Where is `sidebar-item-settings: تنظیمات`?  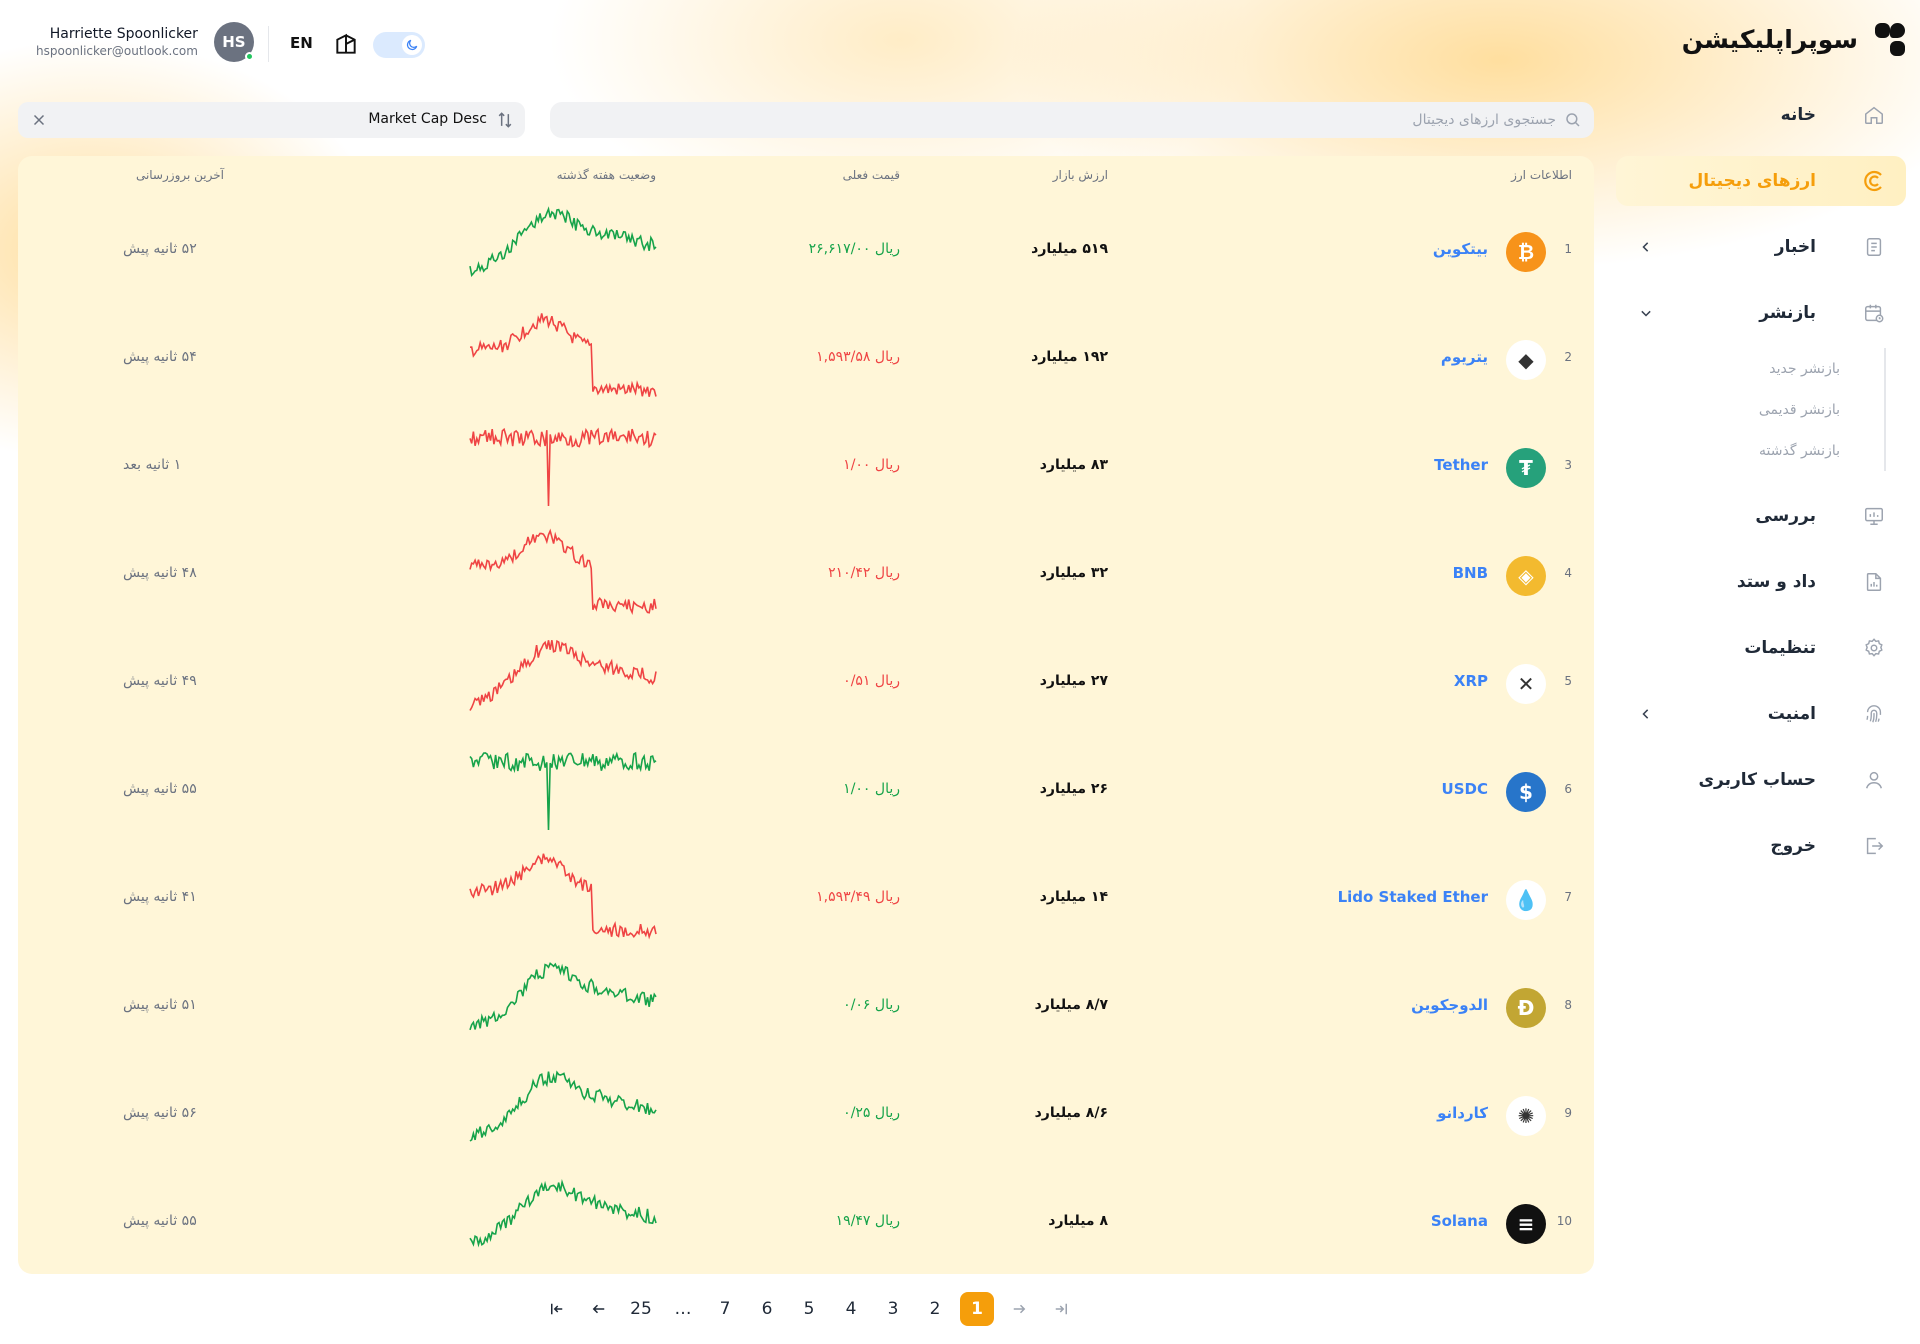
sidebar-item-settings: تنظیمات is located at coordinates (1761, 648).